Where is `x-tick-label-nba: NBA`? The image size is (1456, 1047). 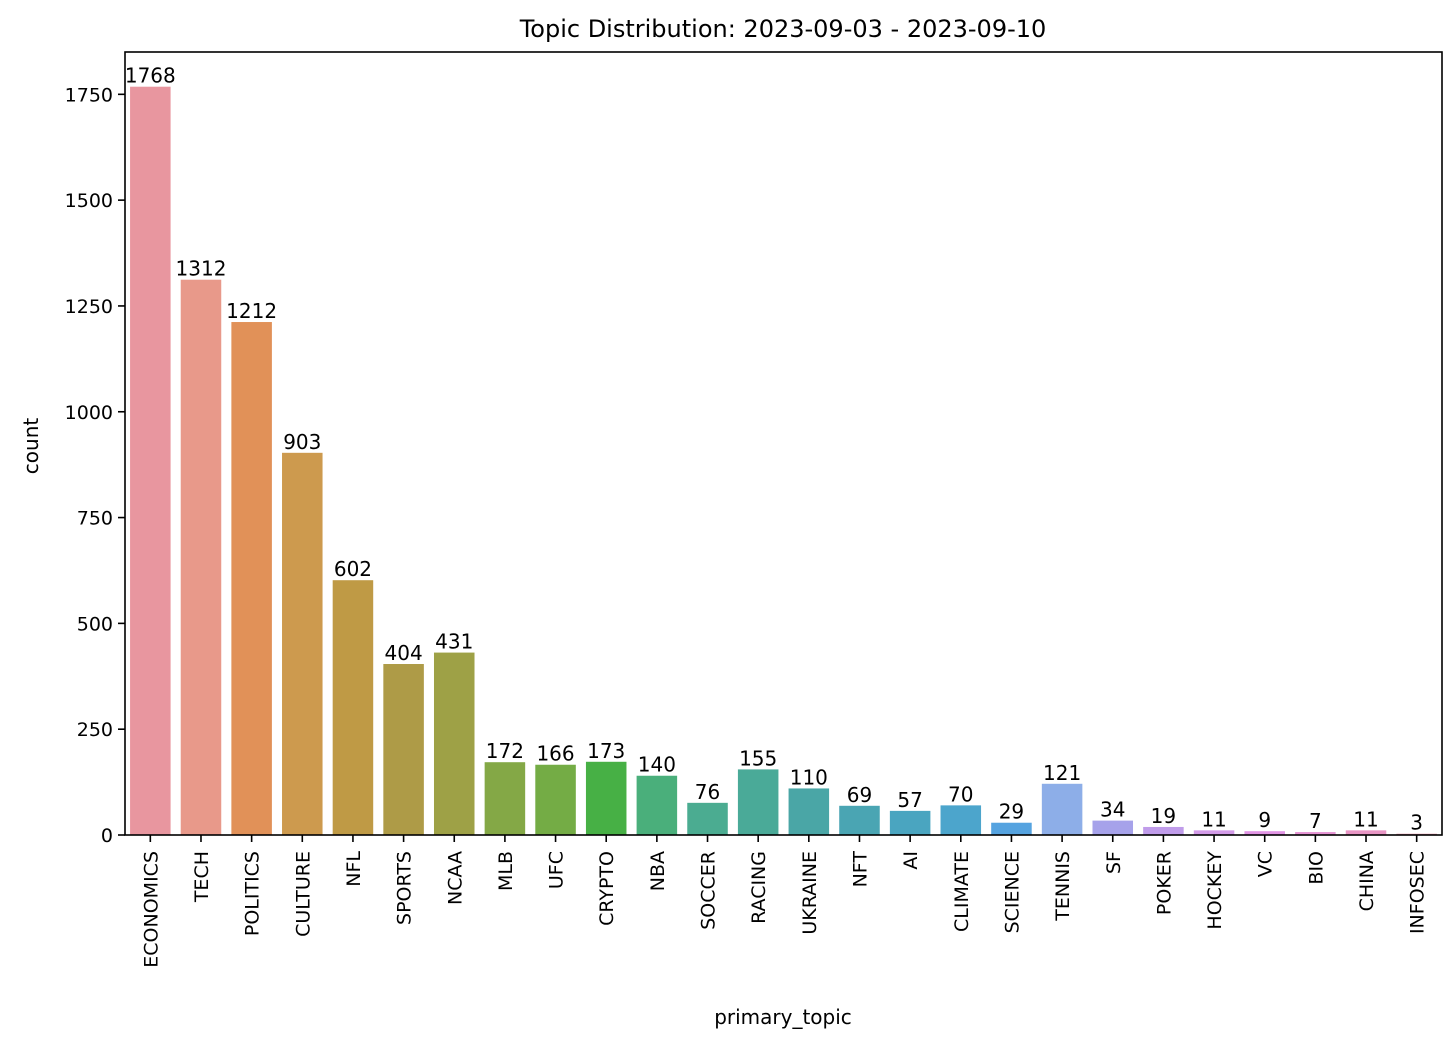
x-tick-label-nba: NBA is located at coordinates (658, 871).